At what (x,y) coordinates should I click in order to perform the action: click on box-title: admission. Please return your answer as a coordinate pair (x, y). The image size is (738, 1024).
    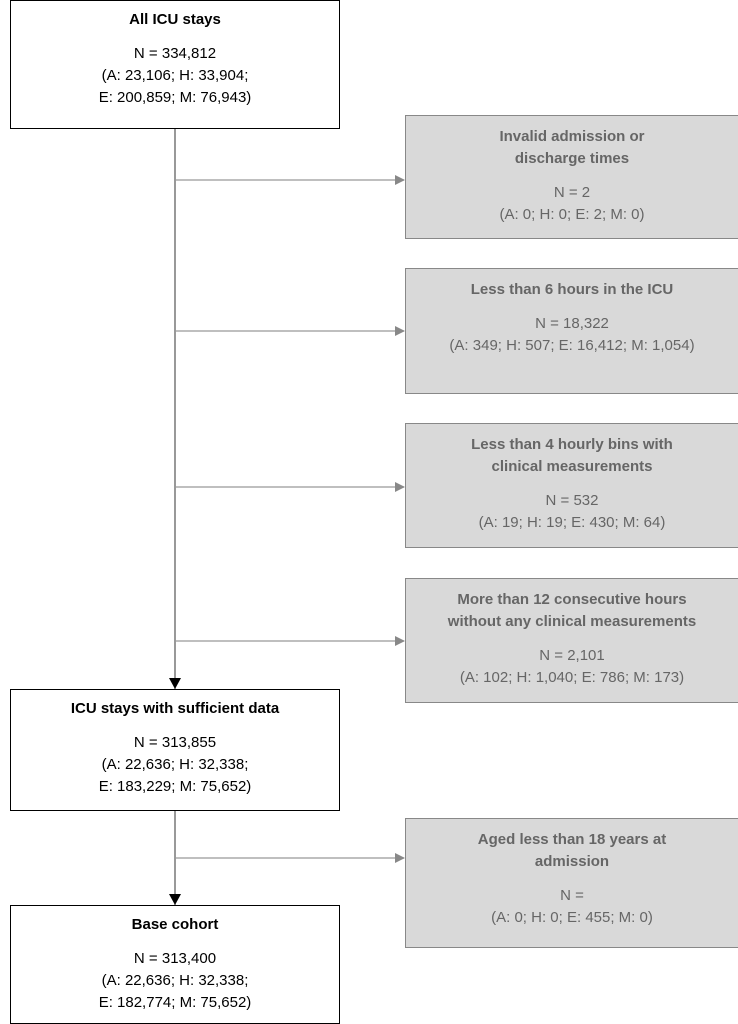
    Looking at the image, I should click on (572, 861).